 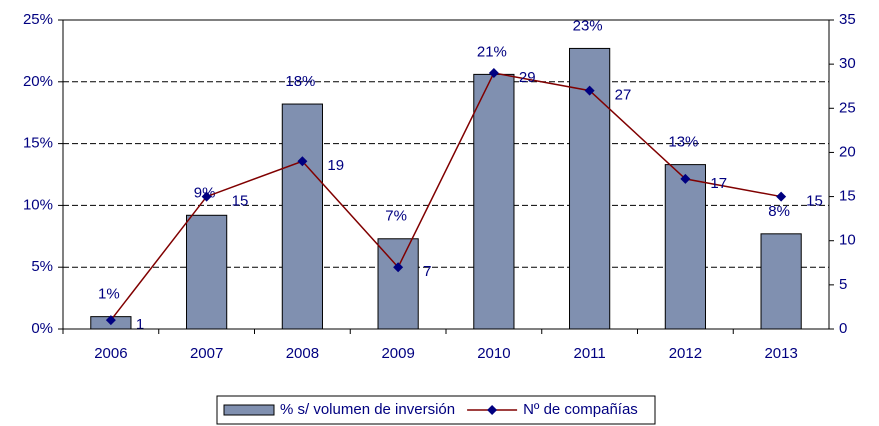 What do you see at coordinates (38, 19) in the screenshot?
I see `y-tick-label: 25%` at bounding box center [38, 19].